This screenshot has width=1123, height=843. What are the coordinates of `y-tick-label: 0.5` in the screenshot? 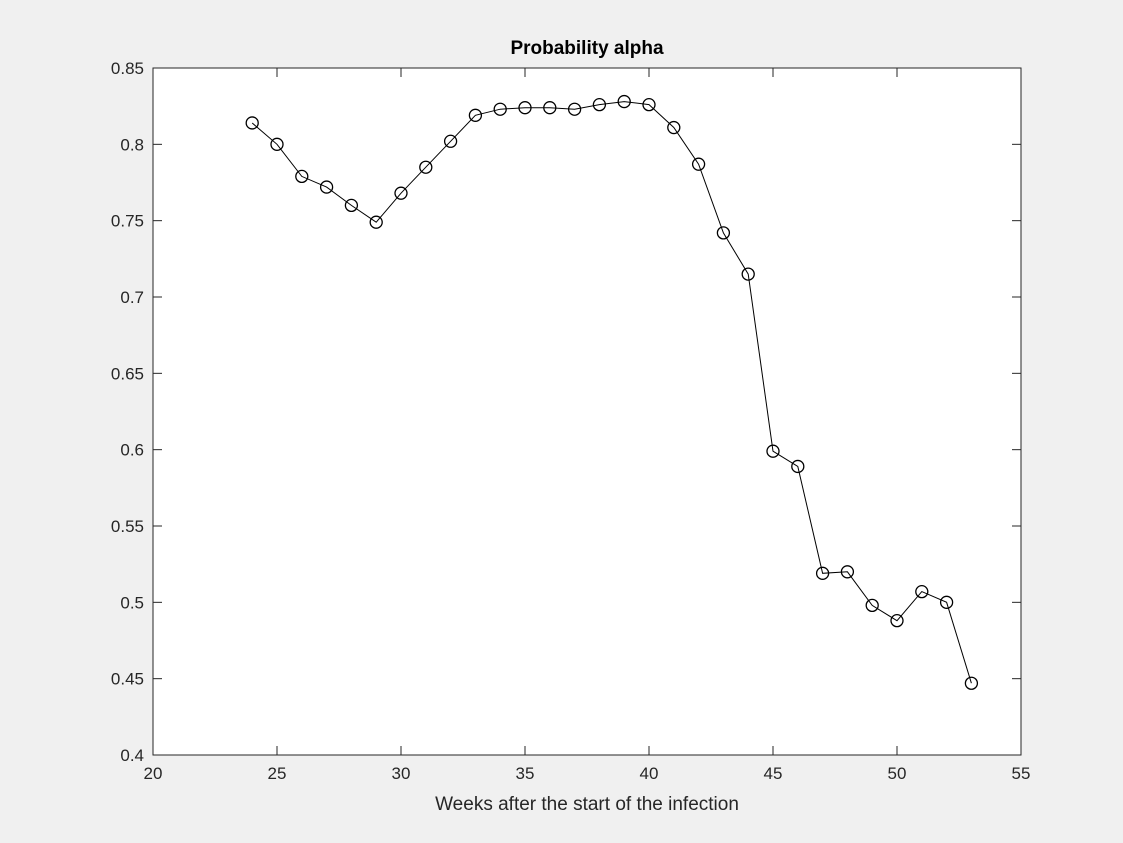 It's located at (132, 602).